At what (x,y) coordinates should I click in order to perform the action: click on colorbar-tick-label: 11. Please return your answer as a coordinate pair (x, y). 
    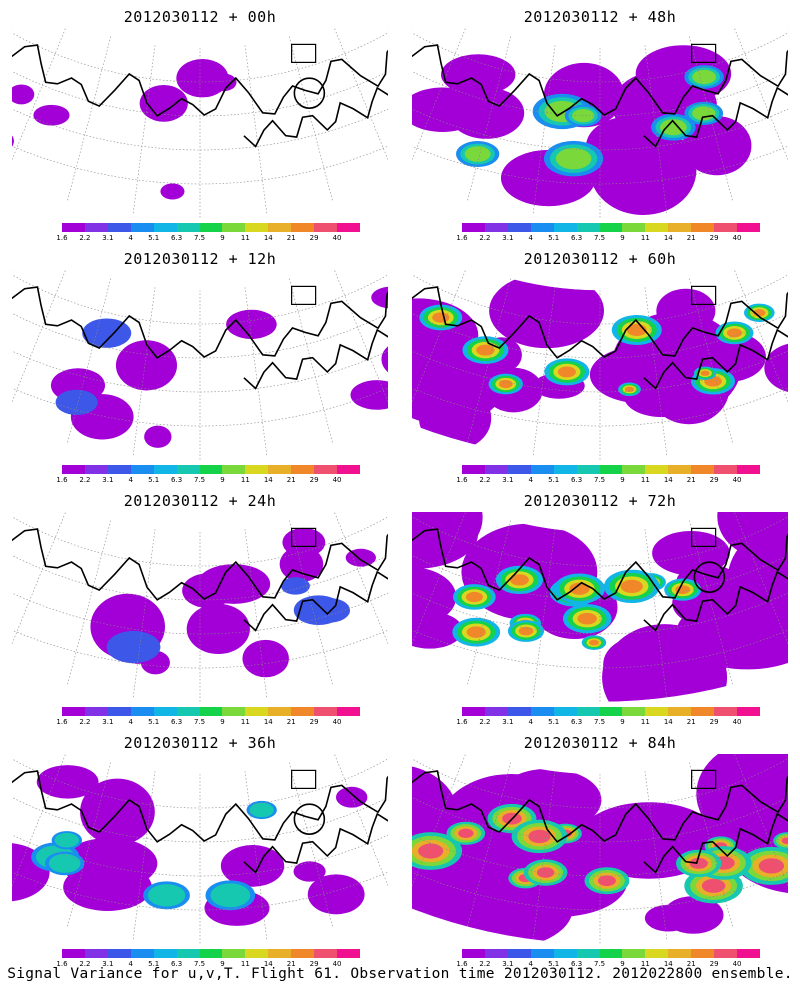
    Looking at the image, I should click on (645, 480).